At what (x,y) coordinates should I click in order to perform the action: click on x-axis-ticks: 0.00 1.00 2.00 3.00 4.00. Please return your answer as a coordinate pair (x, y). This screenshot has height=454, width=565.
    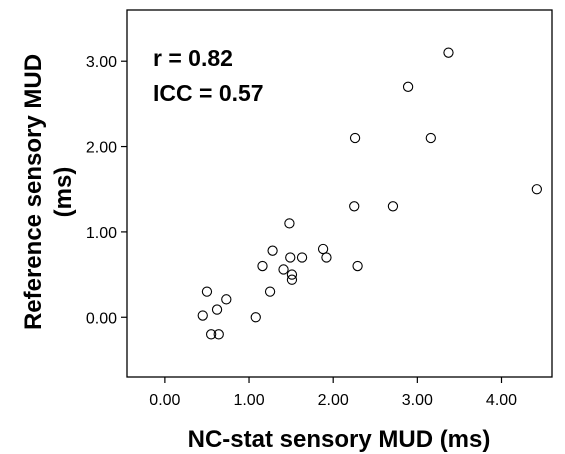
    Looking at the image, I should click on (333, 393).